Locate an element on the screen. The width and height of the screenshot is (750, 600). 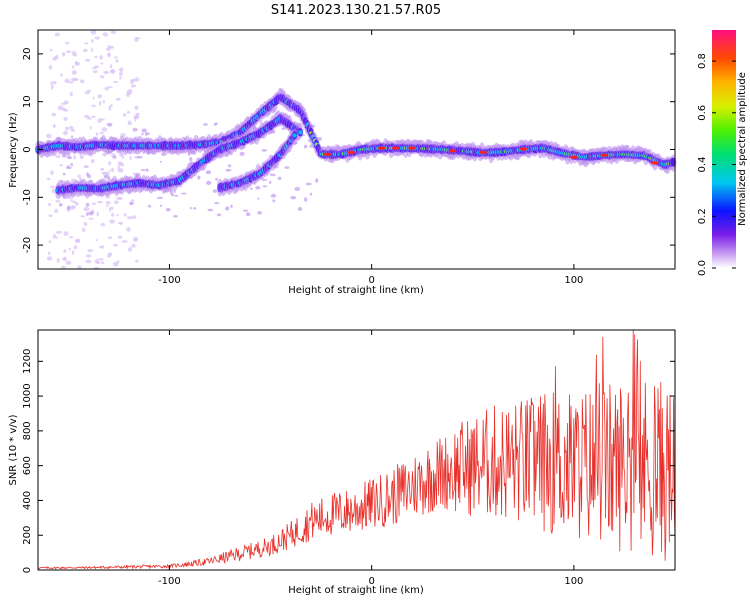
snr-xlabel: Height of straight line (km) is located at coordinates (356, 590).